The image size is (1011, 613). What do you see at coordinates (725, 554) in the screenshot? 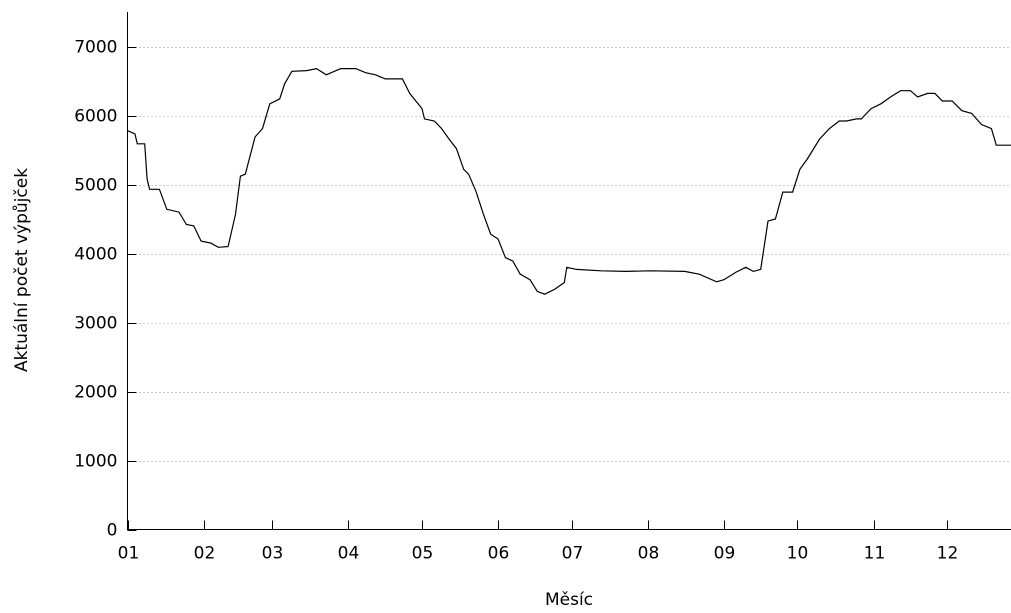
I see `x-tick-label: 09` at bounding box center [725, 554].